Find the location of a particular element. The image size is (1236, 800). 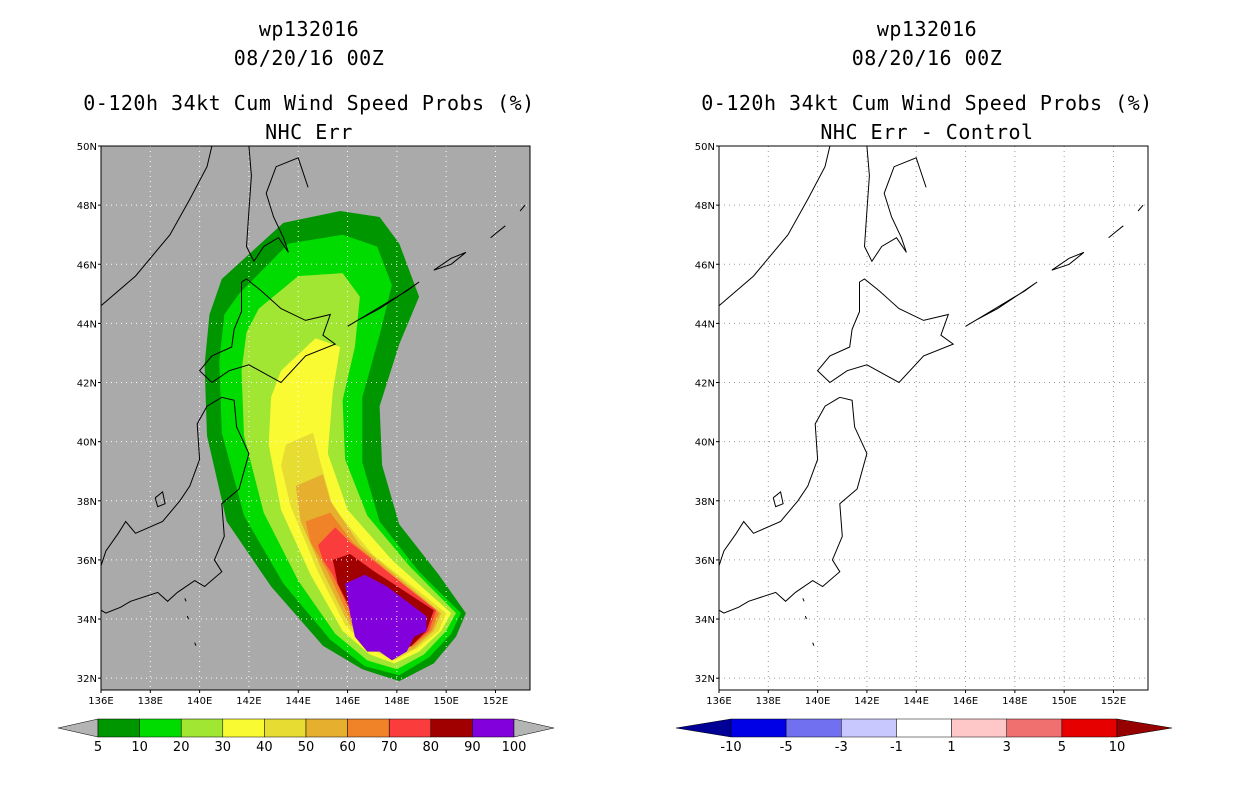

colorbar-label: 30 is located at coordinates (223, 747).